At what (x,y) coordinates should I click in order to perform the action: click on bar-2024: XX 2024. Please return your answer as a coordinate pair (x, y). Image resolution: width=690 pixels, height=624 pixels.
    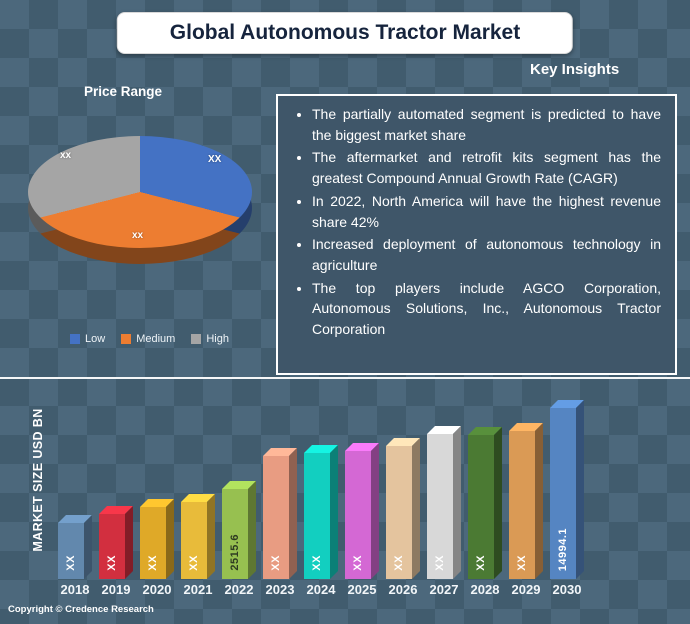
    Looking at the image, I should click on (321, 521).